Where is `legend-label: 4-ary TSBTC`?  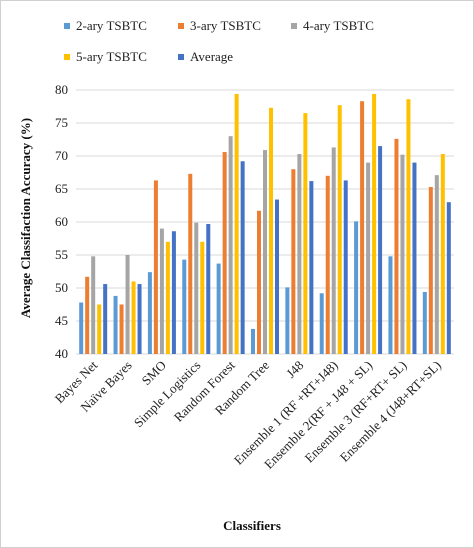 legend-label: 4-ary TSBTC is located at coordinates (338, 25).